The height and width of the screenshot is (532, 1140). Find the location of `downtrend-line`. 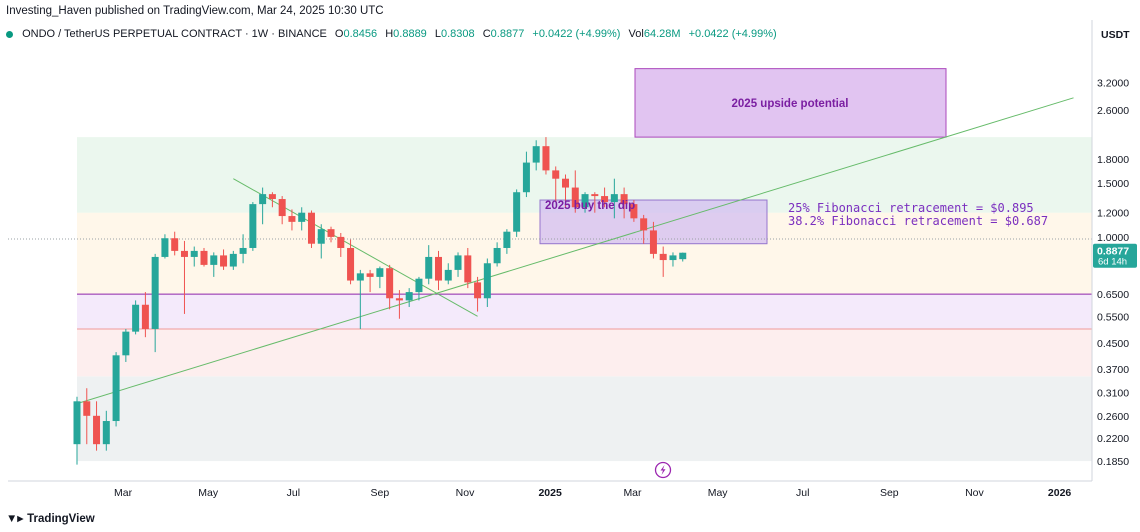

downtrend-line is located at coordinates (355, 247).